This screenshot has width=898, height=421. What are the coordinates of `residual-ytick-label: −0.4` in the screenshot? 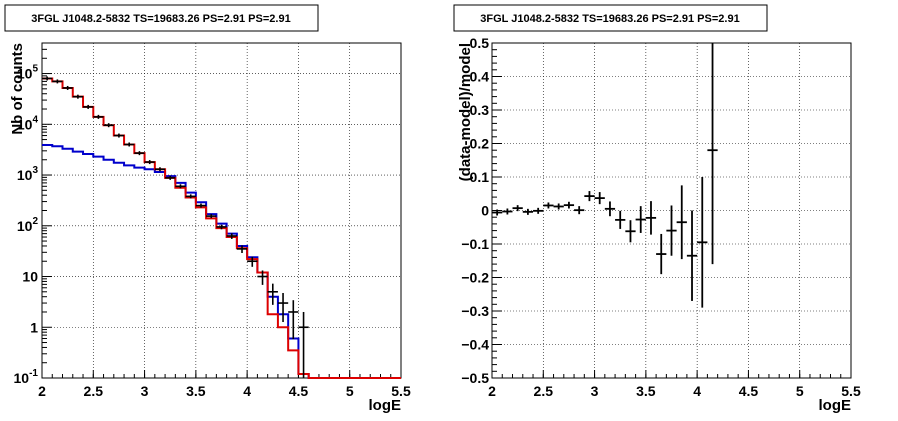 It's located at (475, 345).